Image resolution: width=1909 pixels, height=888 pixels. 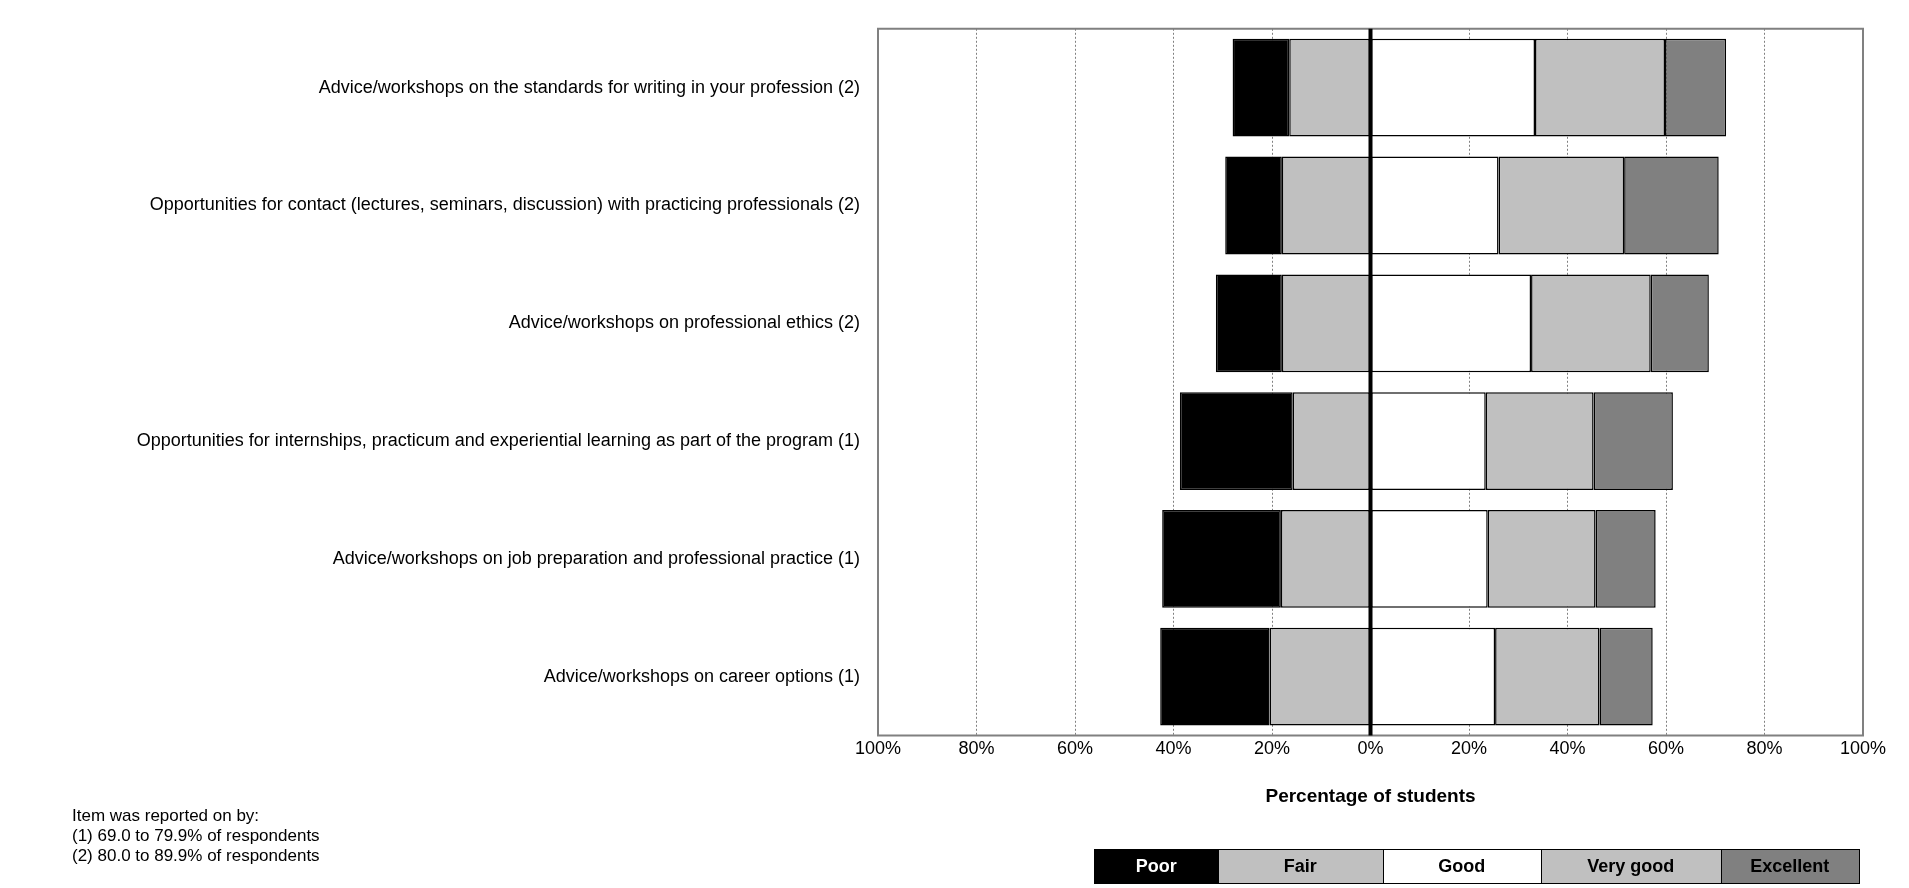 What do you see at coordinates (1461, 866) in the screenshot?
I see `text: Good` at bounding box center [1461, 866].